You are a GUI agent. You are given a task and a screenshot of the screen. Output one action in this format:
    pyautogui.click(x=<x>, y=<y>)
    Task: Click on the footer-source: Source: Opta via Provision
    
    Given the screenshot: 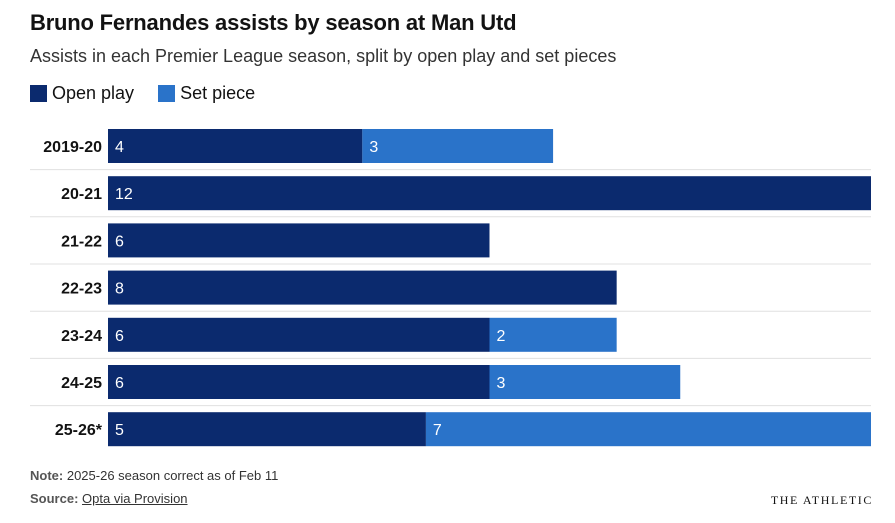 What is the action you would take?
    pyautogui.click(x=109, y=498)
    